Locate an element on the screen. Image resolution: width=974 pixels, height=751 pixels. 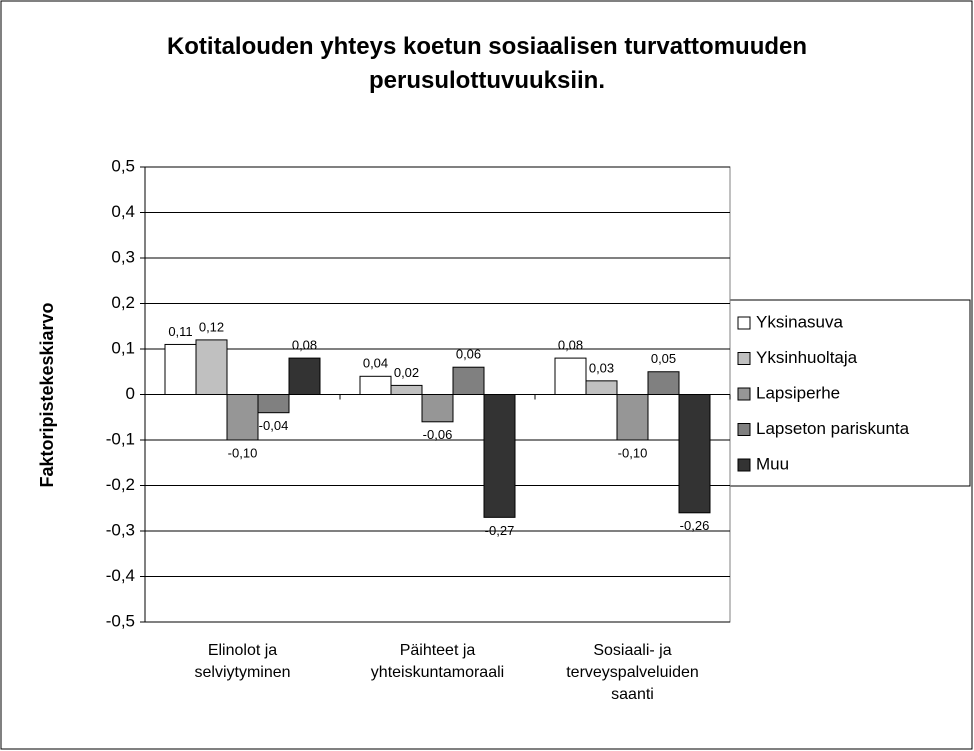
y-tick-label: -0,5 is located at coordinates (120, 620).